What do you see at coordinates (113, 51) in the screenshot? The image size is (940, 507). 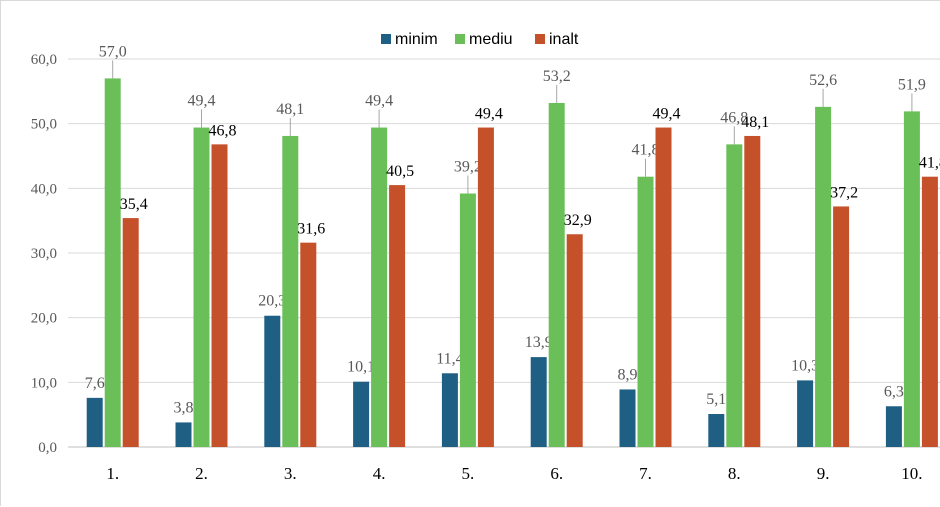 I see `data-label-mediu: 57,0` at bounding box center [113, 51].